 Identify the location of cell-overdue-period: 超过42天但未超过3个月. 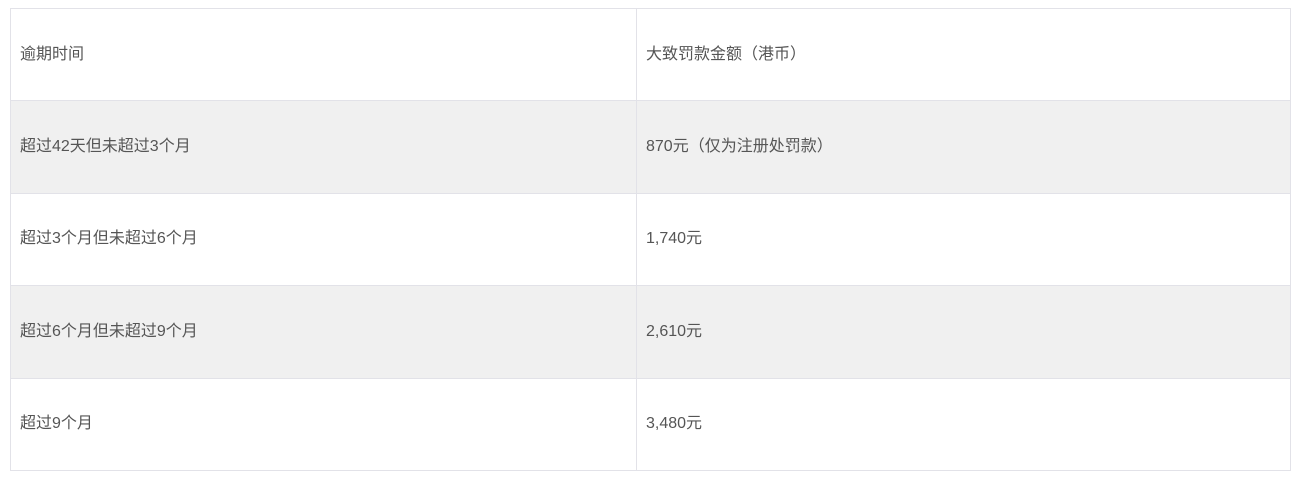
(323, 147).